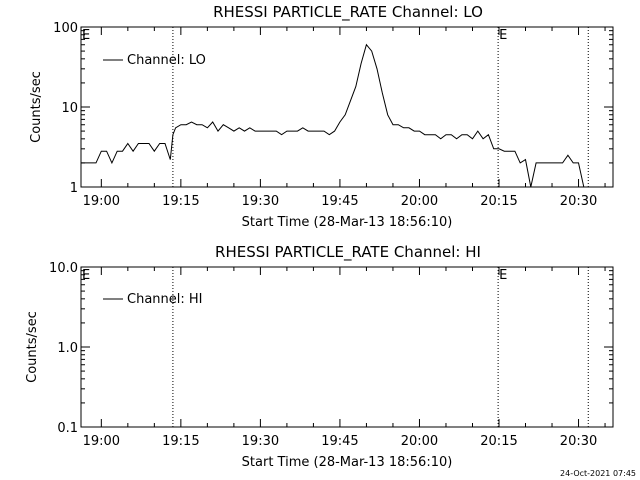 This screenshot has width=640, height=480. Describe the element at coordinates (67, 348) in the screenshot. I see `y-tick-label: 1.0` at that location.